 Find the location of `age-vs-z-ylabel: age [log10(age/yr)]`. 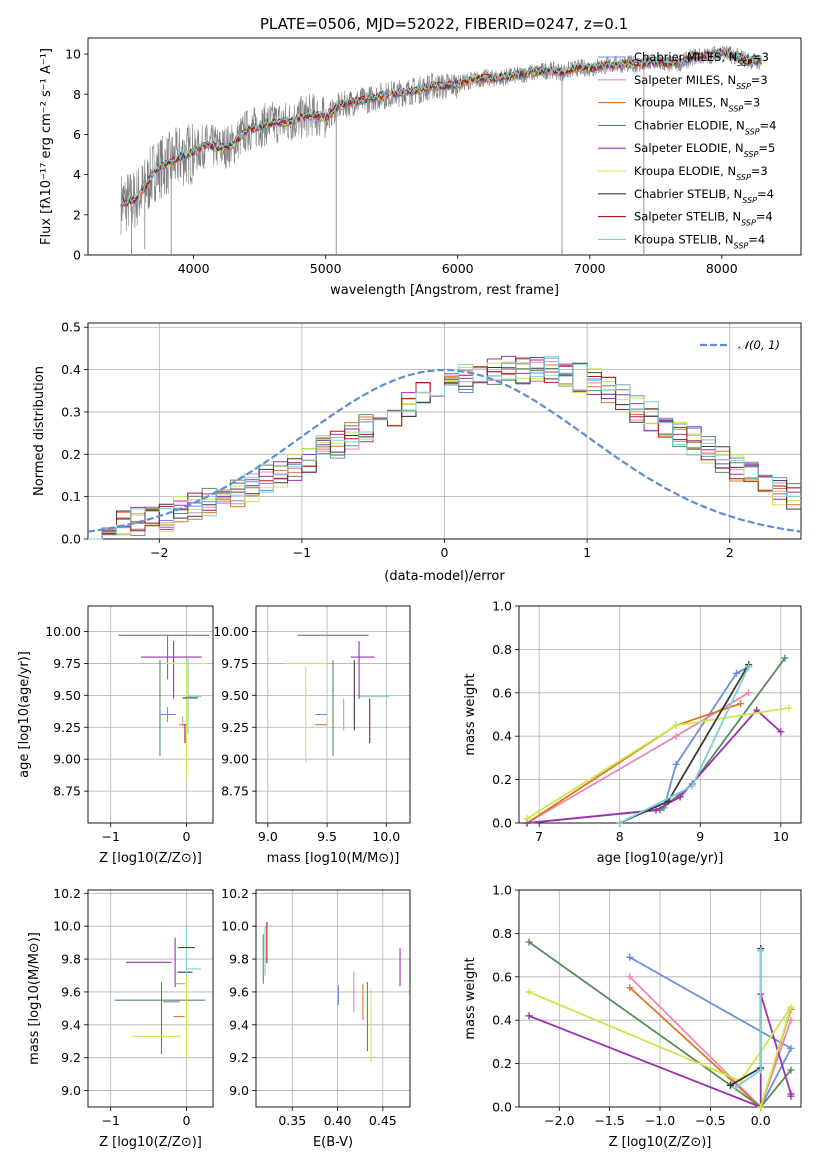

age-vs-z-ylabel: age [log10(age/yr)] is located at coordinates (24, 714).